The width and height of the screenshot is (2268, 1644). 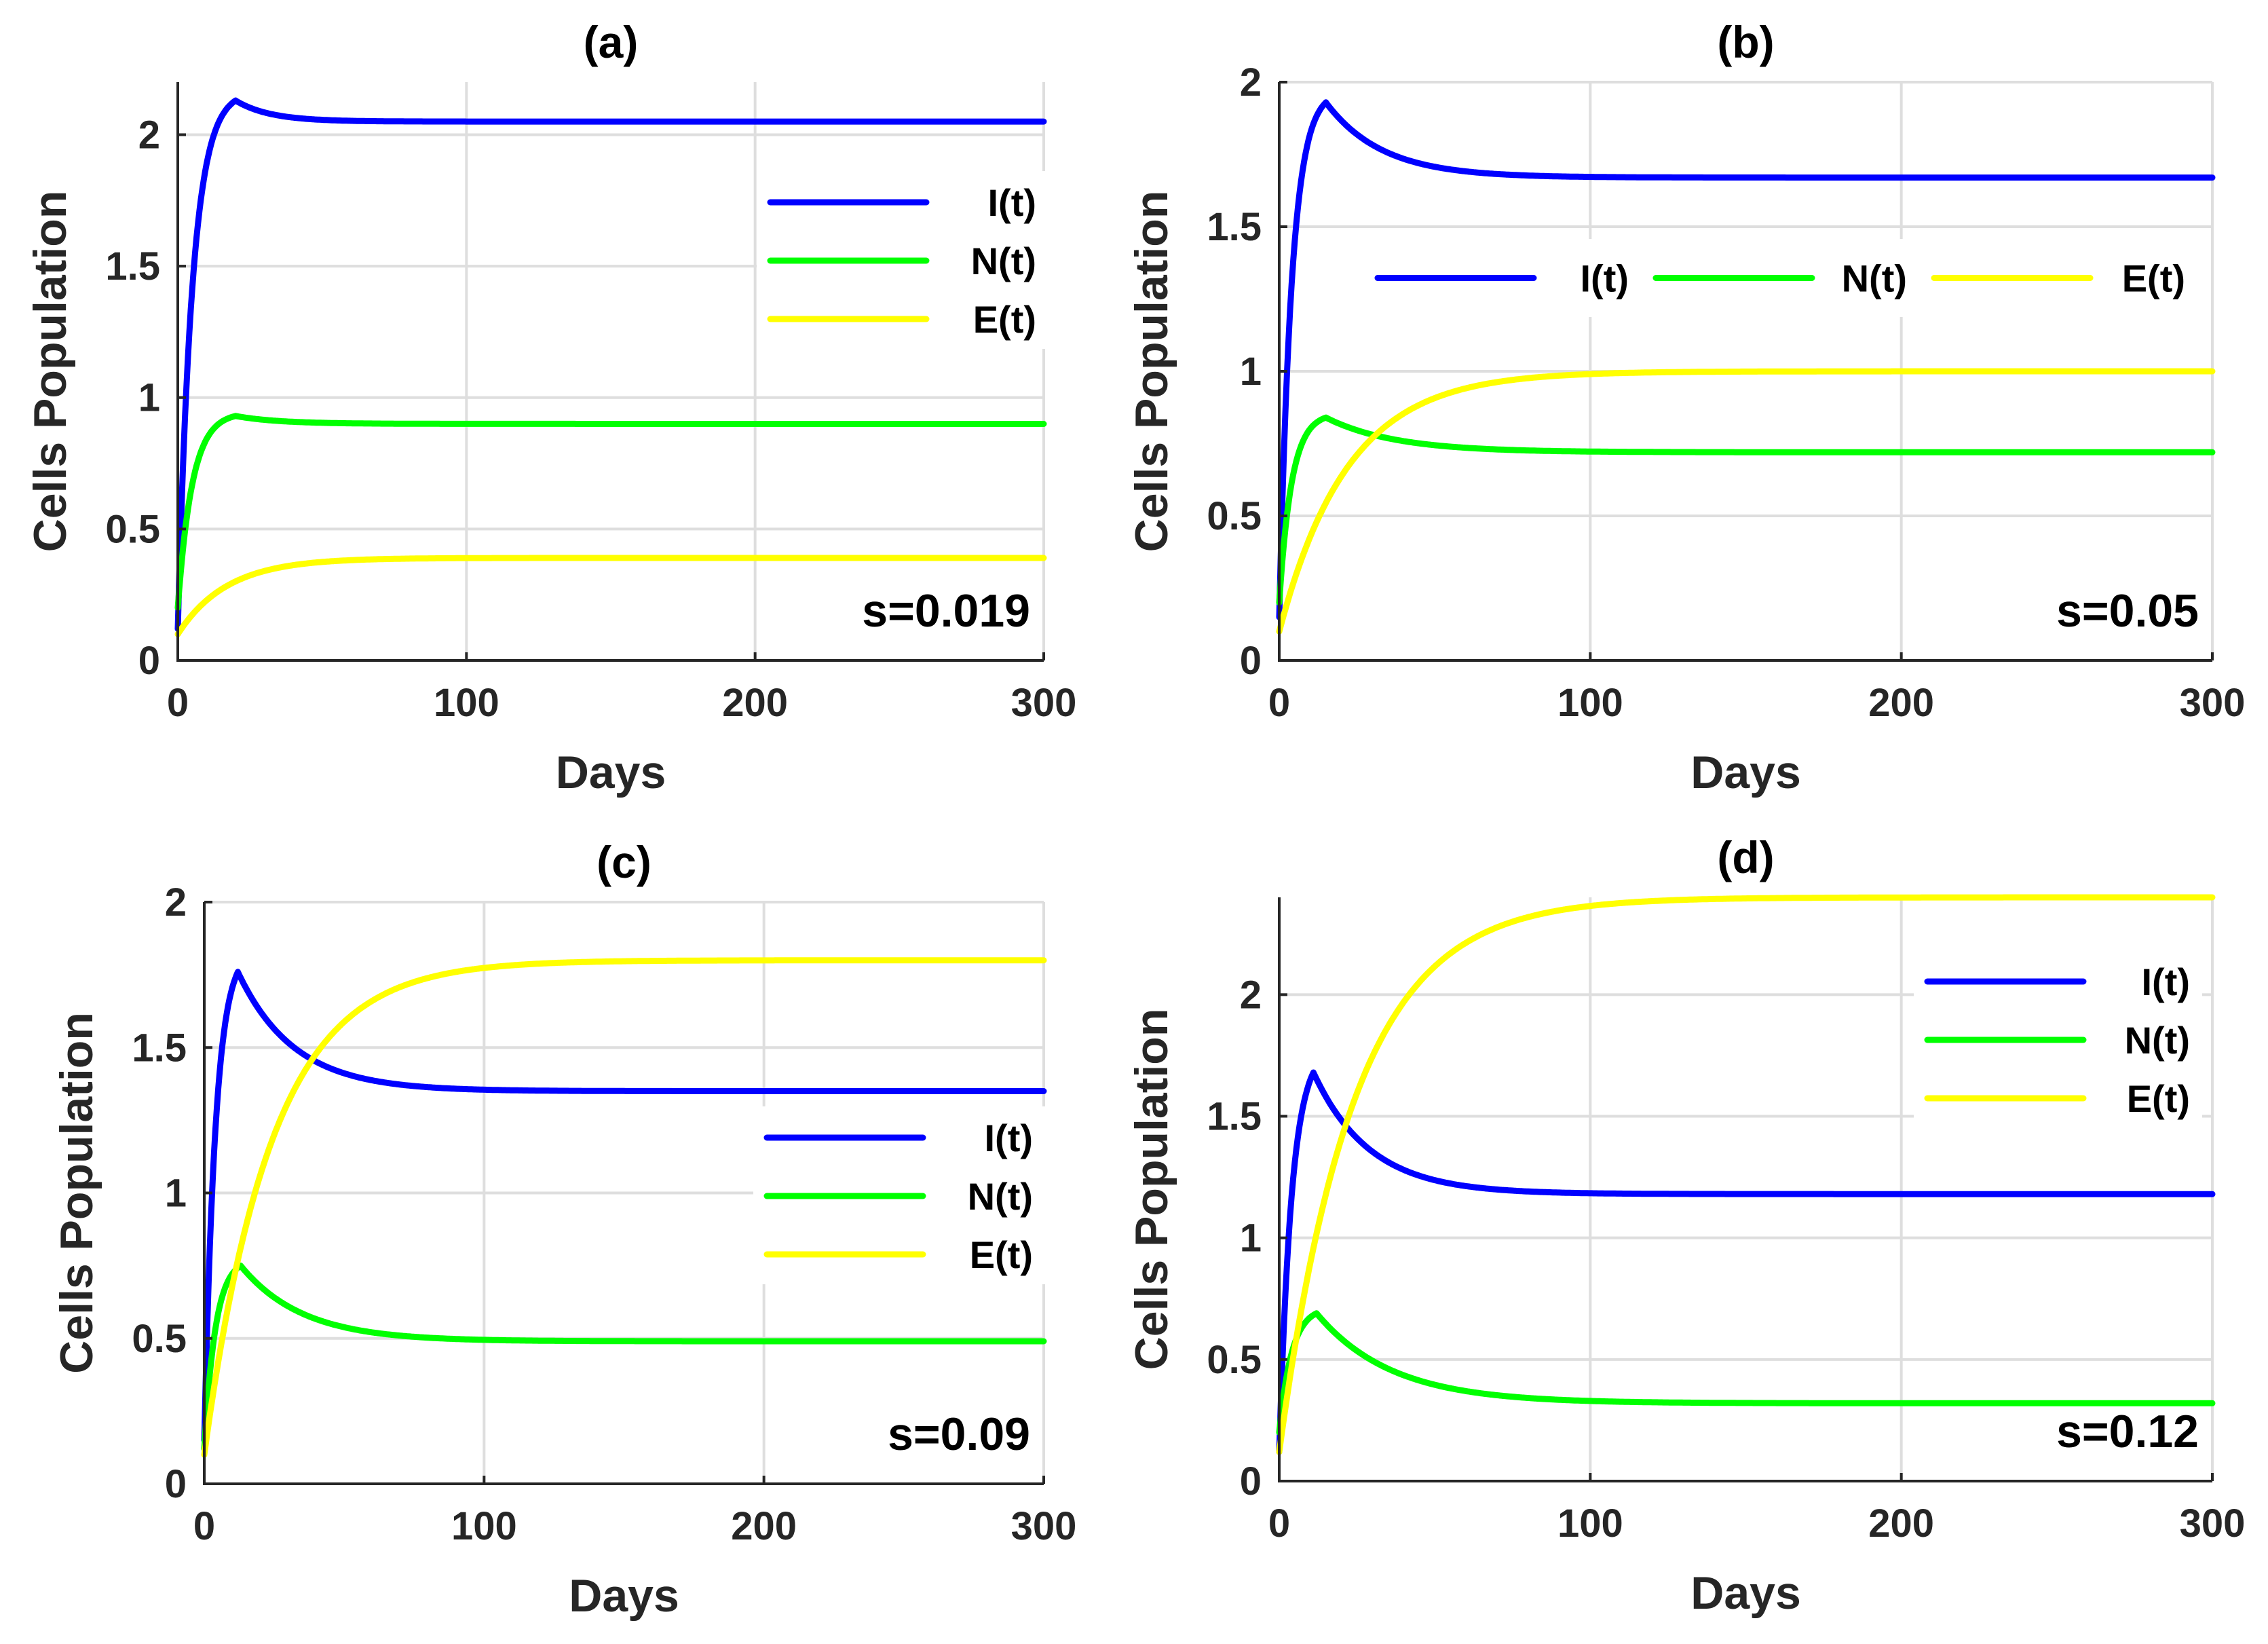 I want to click on annotation-s-value: s=0.019, so click(x=946, y=611).